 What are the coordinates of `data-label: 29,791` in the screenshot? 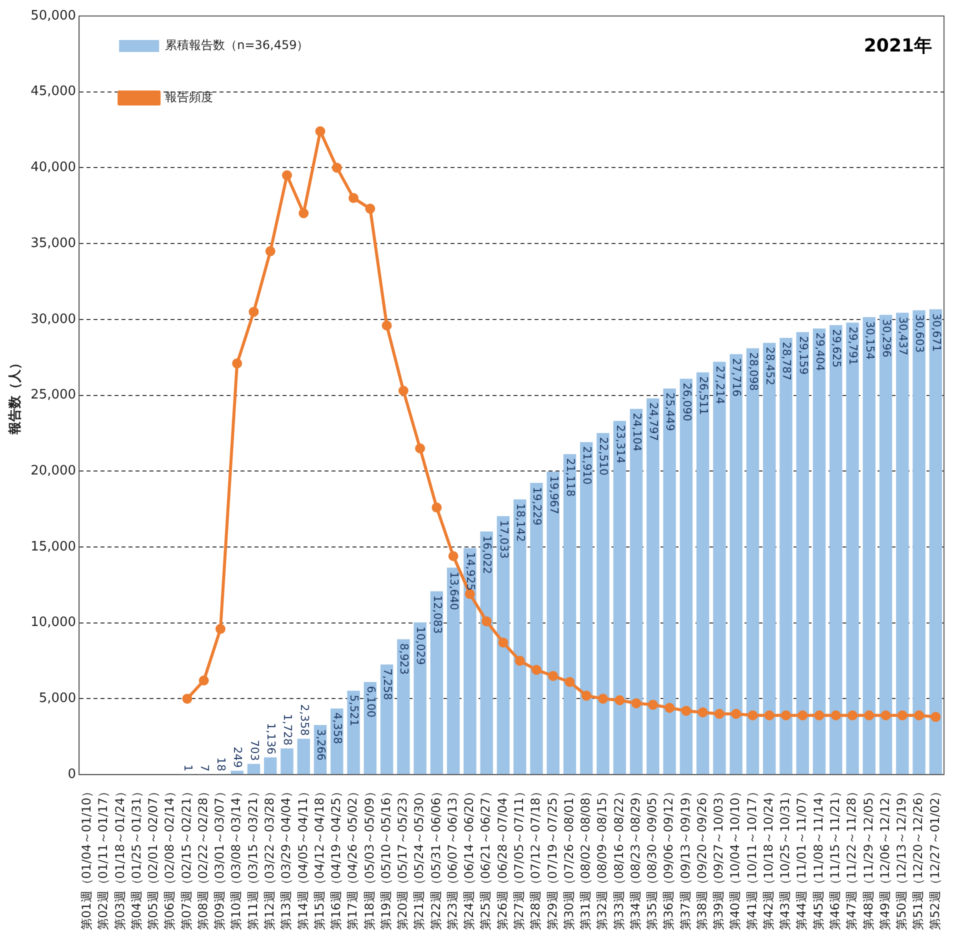 It's located at (853, 346).